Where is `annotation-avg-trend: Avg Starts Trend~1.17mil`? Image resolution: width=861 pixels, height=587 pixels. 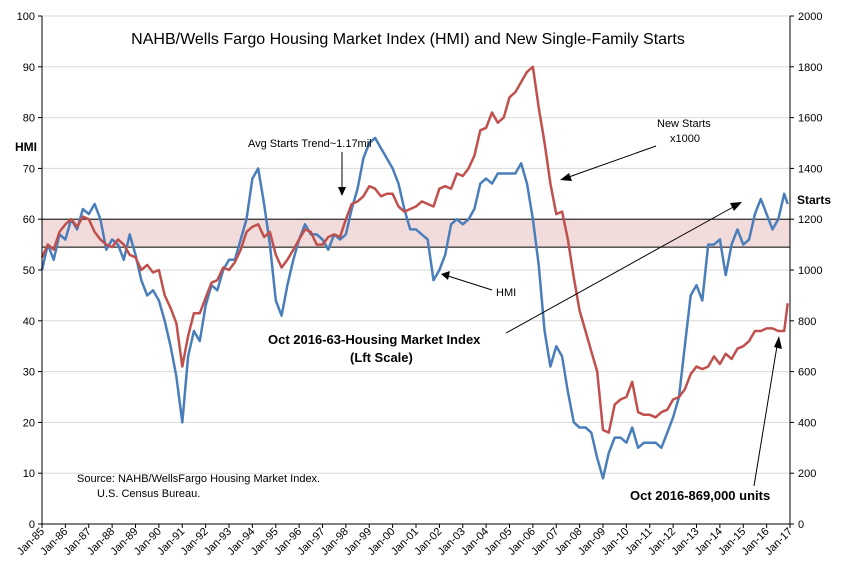
annotation-avg-trend: Avg Starts Trend~1.17mil is located at coordinates (310, 144).